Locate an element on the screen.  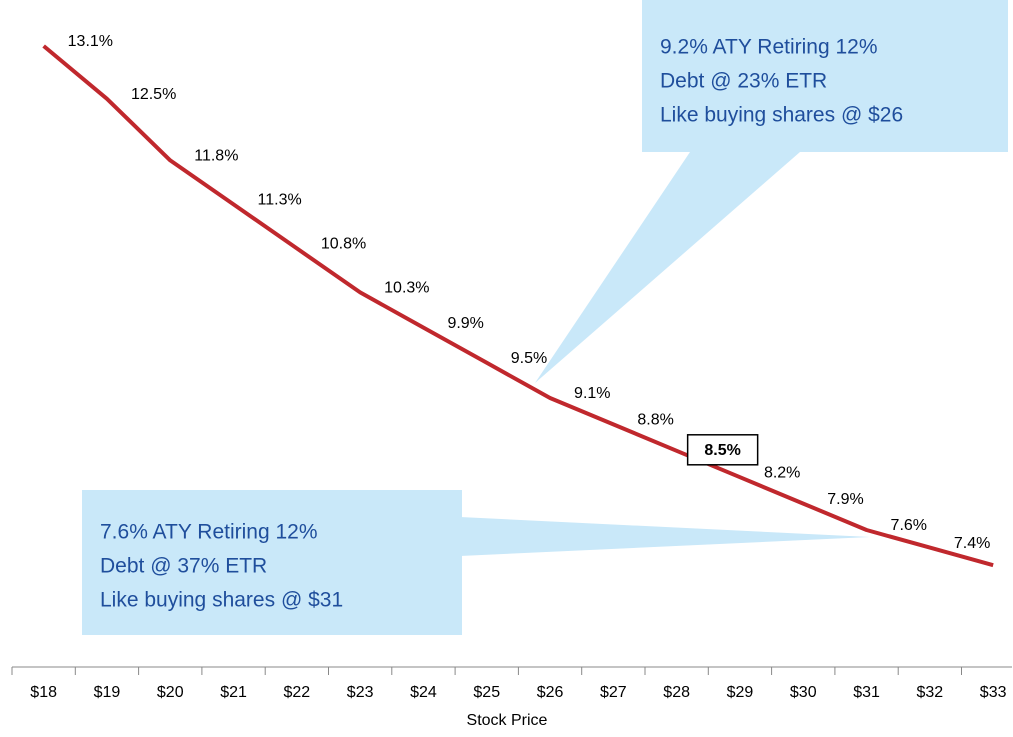
annotation-line: Like buying shares @ $31 is located at coordinates (221, 600).